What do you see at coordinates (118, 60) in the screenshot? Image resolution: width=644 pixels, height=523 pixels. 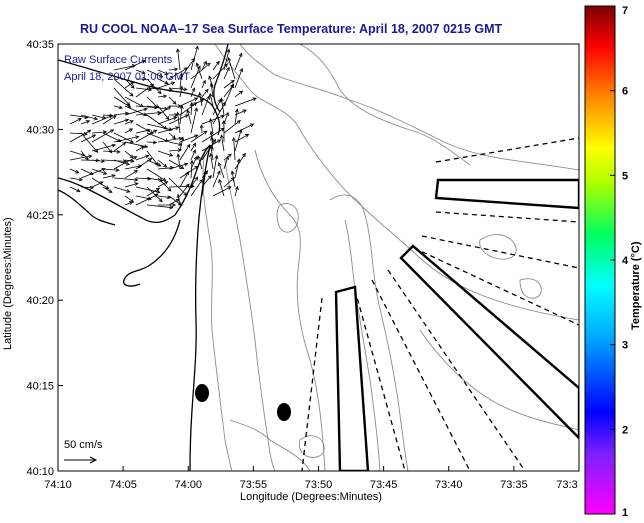 I see `currents-label-line1: Raw Surface Currents` at bounding box center [118, 60].